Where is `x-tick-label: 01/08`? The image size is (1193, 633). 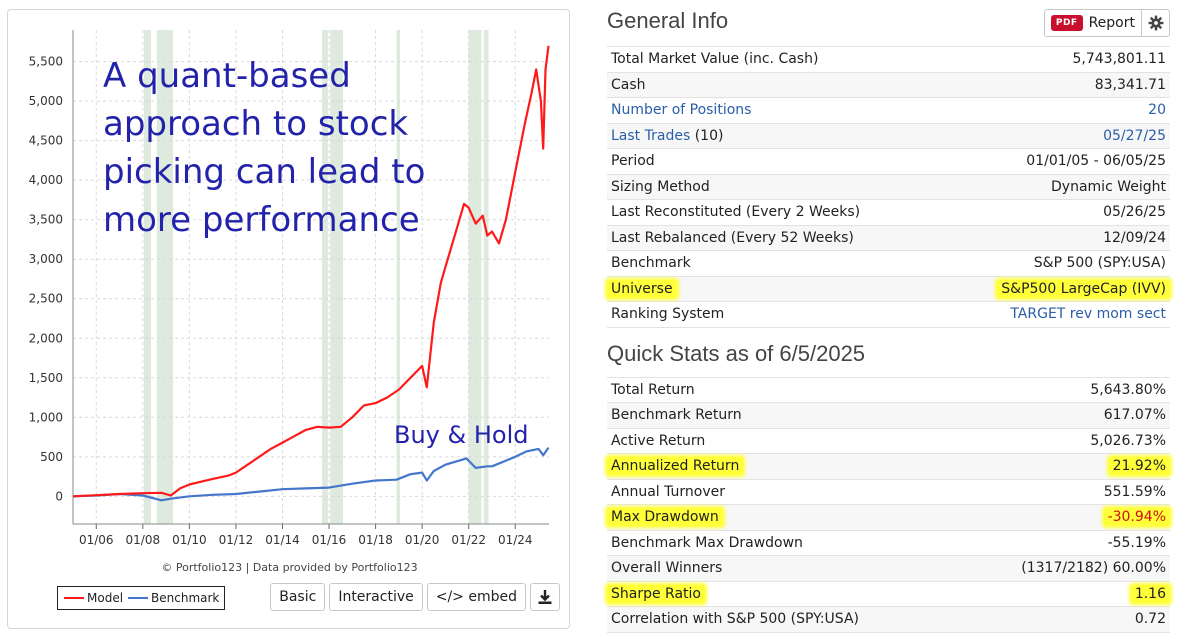 x-tick-label: 01/08 is located at coordinates (143, 540).